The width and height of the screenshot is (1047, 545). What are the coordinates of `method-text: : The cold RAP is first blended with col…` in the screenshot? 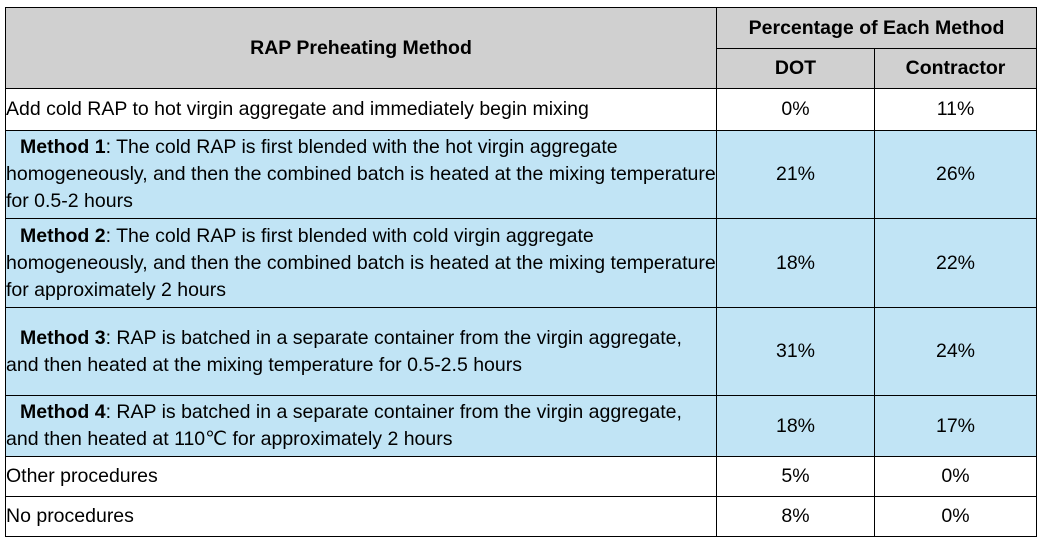 It's located at (361, 262).